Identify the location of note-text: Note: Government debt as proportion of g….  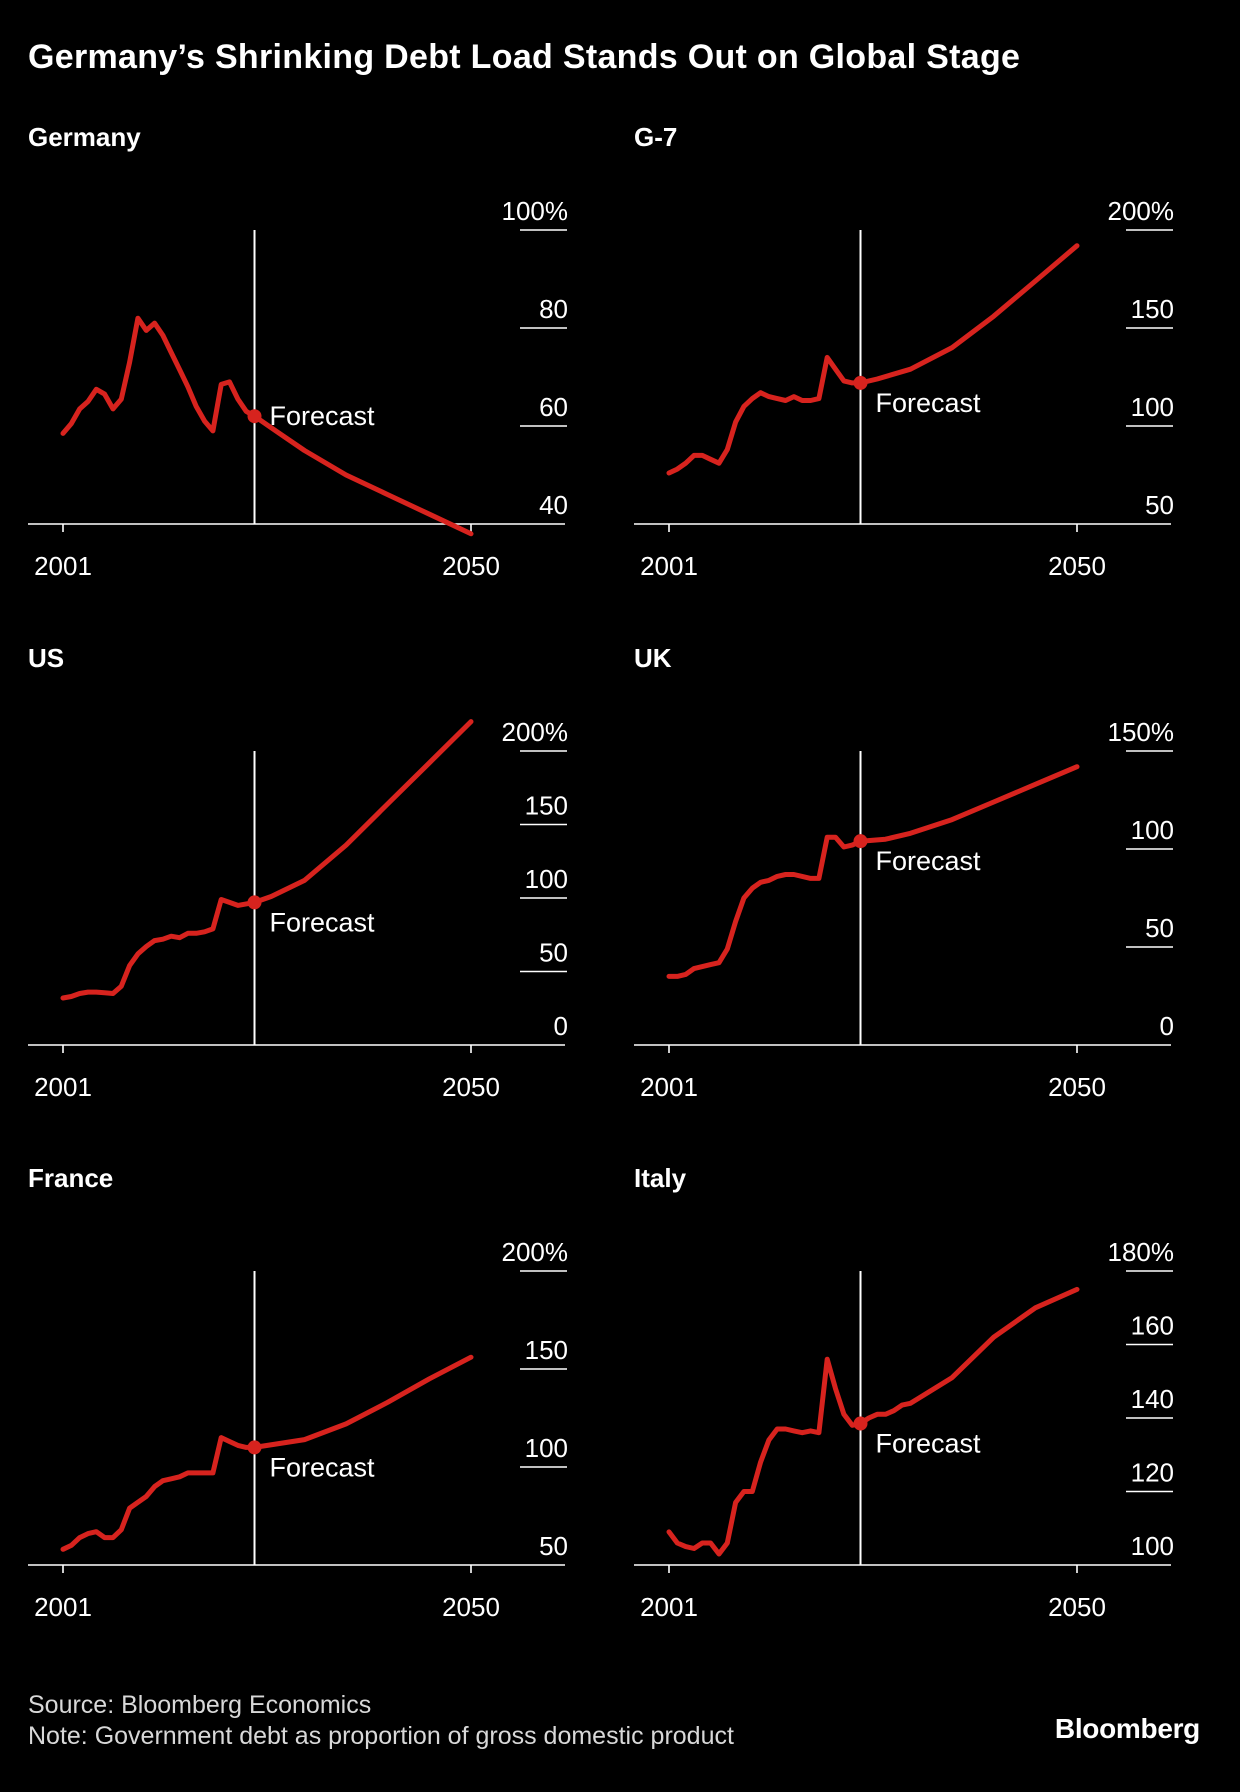
(381, 1736).